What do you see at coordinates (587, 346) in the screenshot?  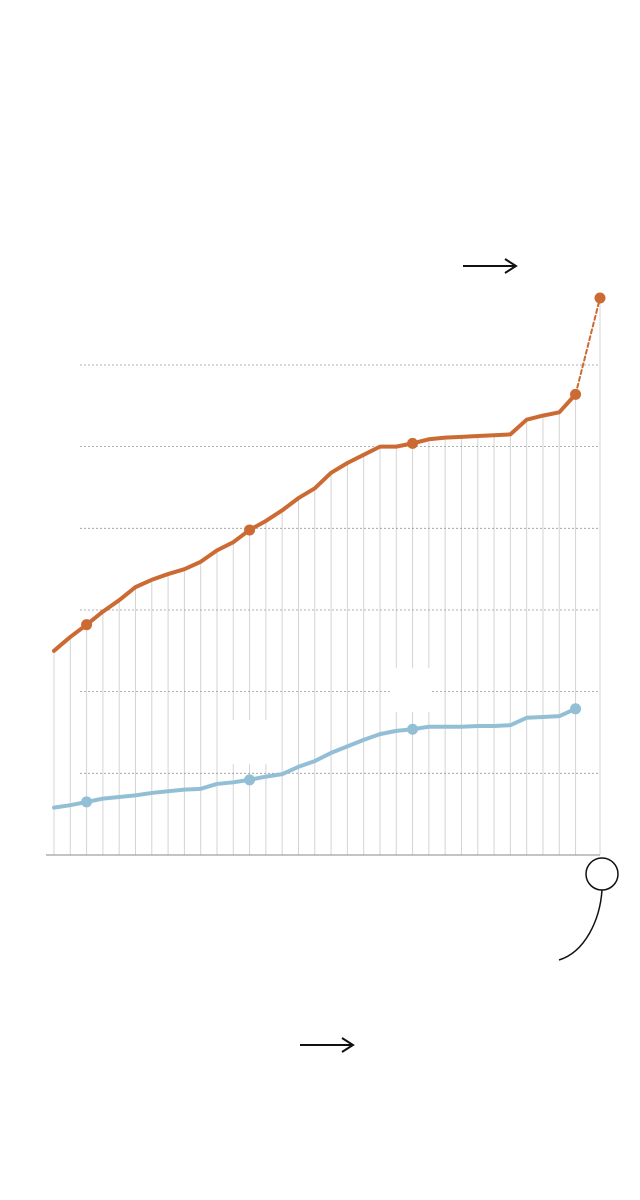 I see `projection-line` at bounding box center [587, 346].